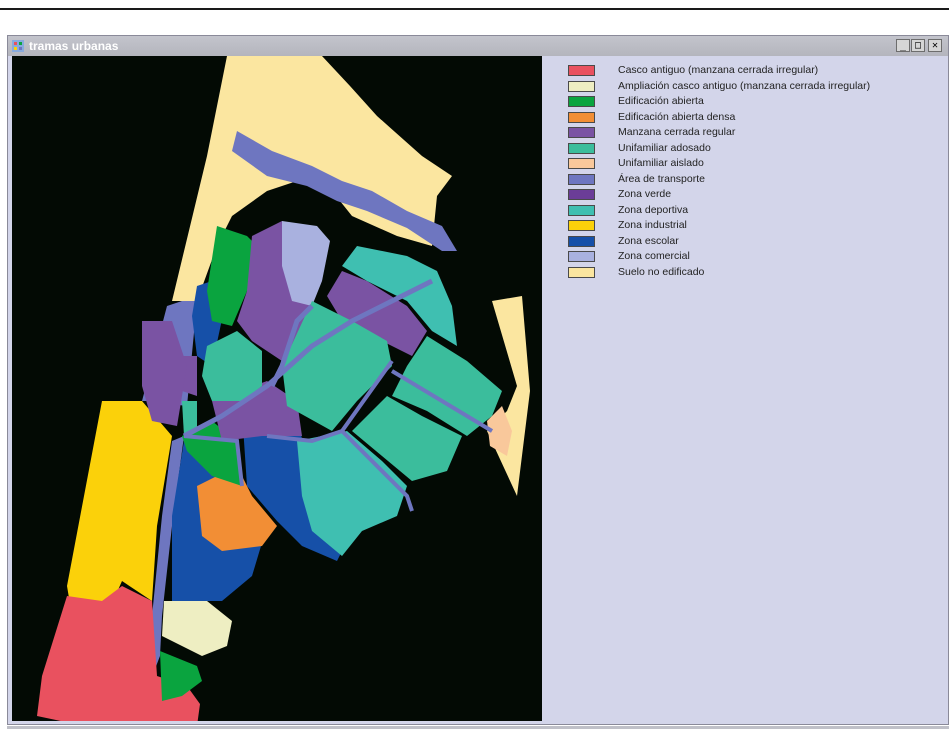 This screenshot has height=749, width=949. I want to click on legend-label: Zona verde, so click(645, 194).